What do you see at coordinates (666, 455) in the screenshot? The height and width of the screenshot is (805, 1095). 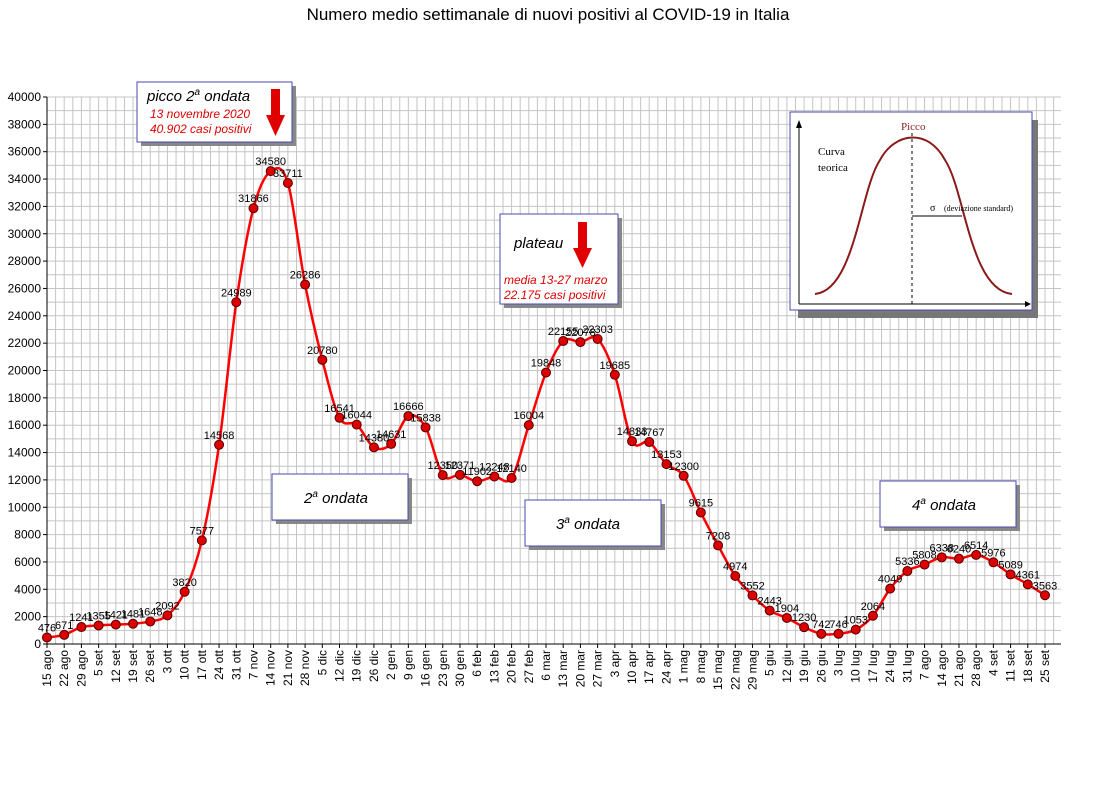 I see `data-label: 13153` at bounding box center [666, 455].